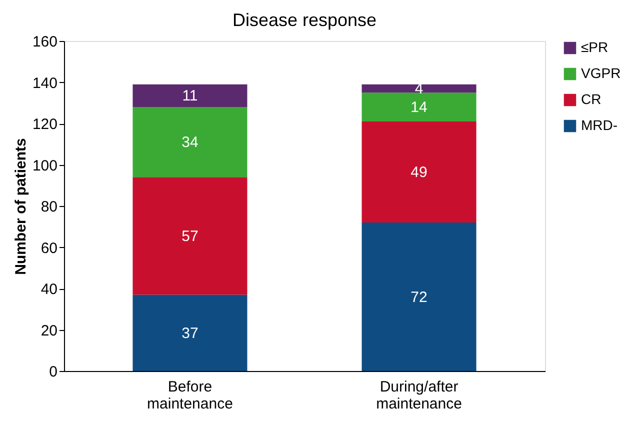  Describe the element at coordinates (49, 207) in the screenshot. I see `y-tick-label: 80` at that location.